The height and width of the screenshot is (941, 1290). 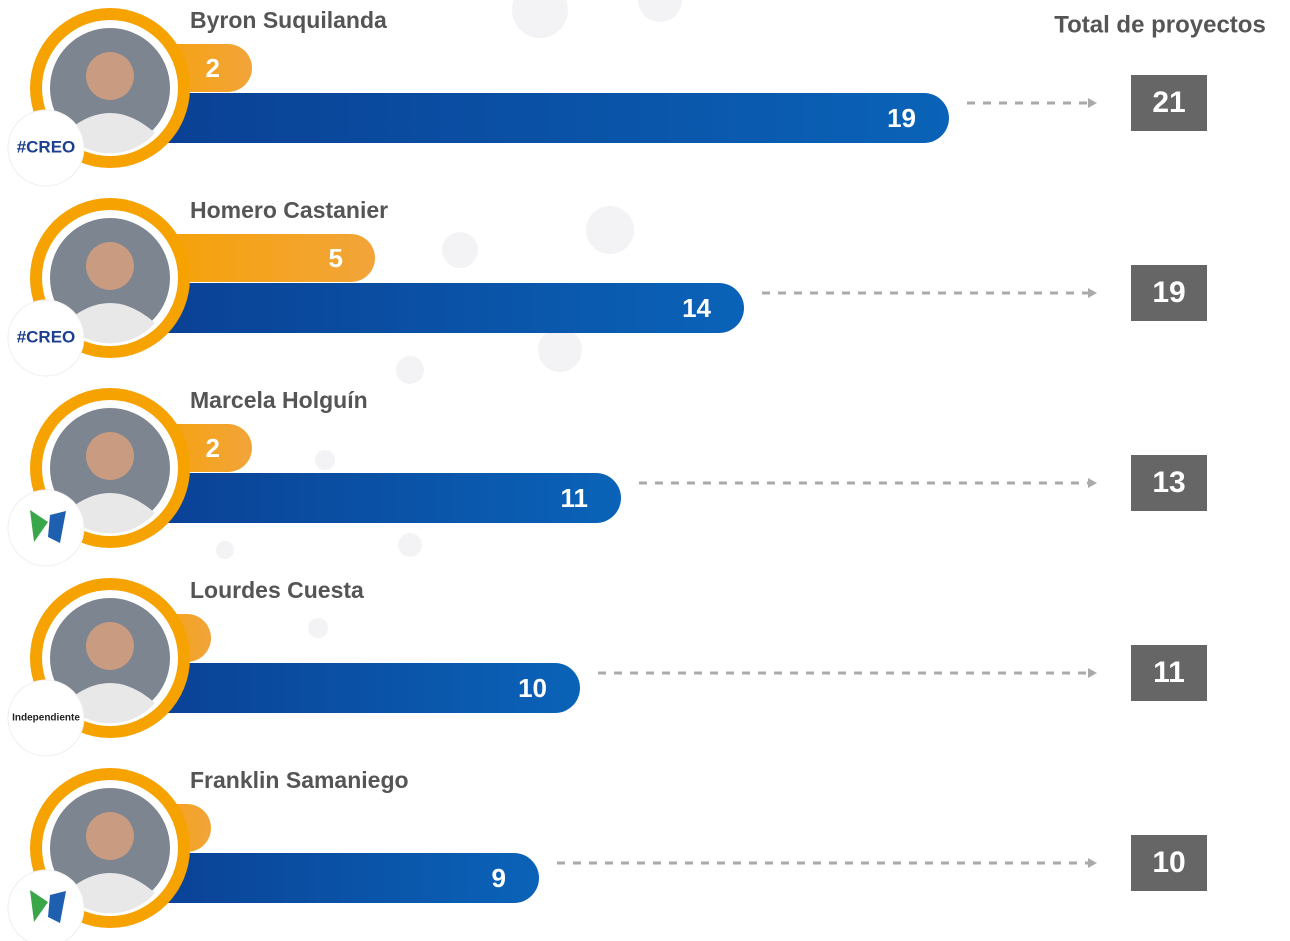 What do you see at coordinates (901, 118) in the screenshot?
I see `value-label: 19` at bounding box center [901, 118].